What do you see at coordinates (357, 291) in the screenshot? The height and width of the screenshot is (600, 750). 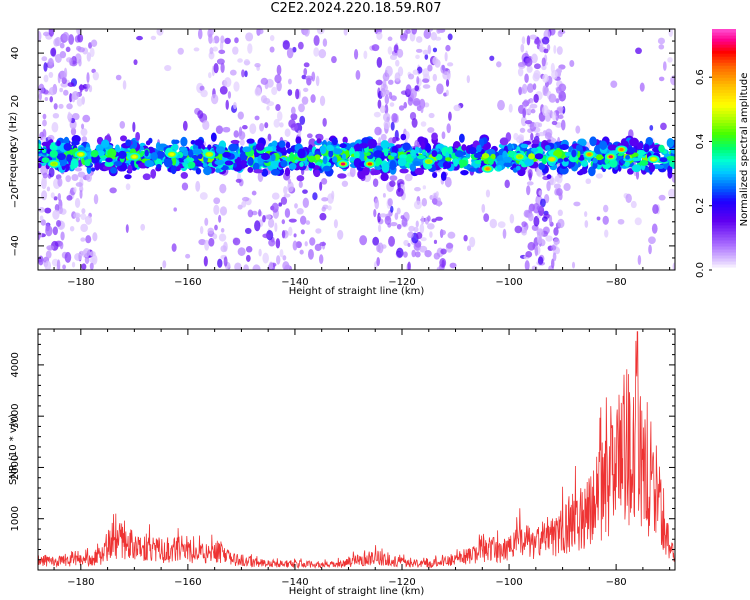 I see `heatmap-xlabel: Height of straight line (km)` at bounding box center [357, 291].